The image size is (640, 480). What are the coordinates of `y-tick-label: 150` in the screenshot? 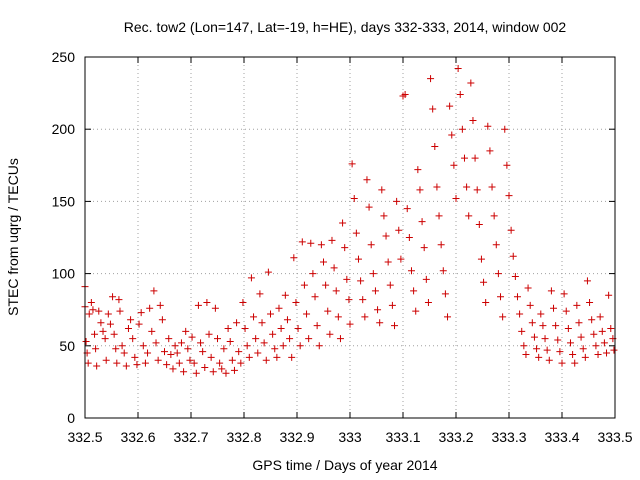 It's located at (64, 201).